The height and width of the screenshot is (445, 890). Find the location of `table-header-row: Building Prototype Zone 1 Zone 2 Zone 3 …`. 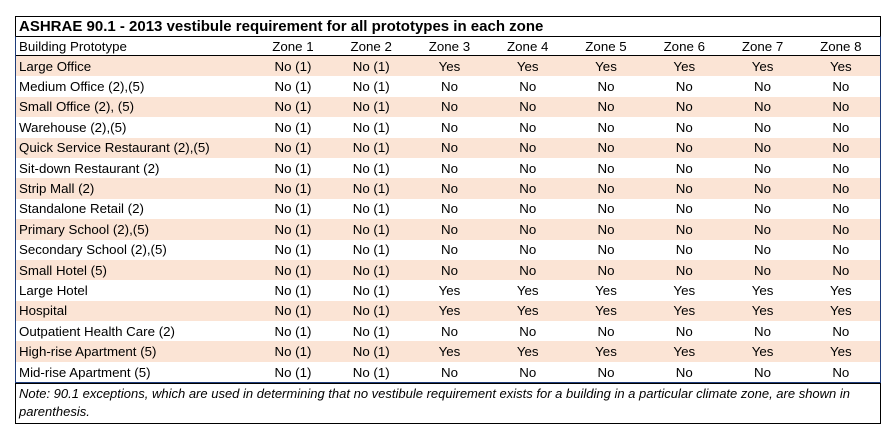

table-header-row: Building Prototype Zone 1 Zone 2 Zone 3 … is located at coordinates (448, 46).